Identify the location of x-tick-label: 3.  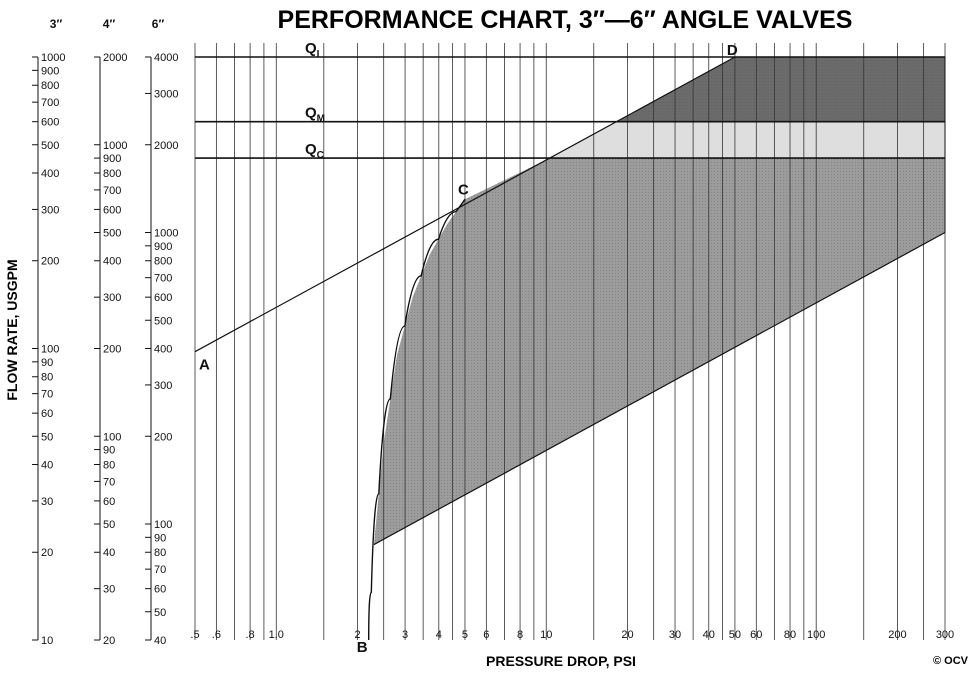
(405, 635).